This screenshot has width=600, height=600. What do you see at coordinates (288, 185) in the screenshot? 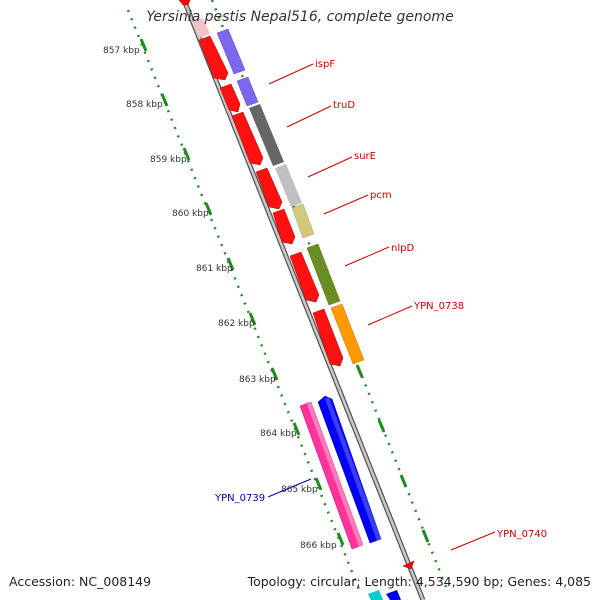
I see `feature-block-surE` at bounding box center [288, 185].